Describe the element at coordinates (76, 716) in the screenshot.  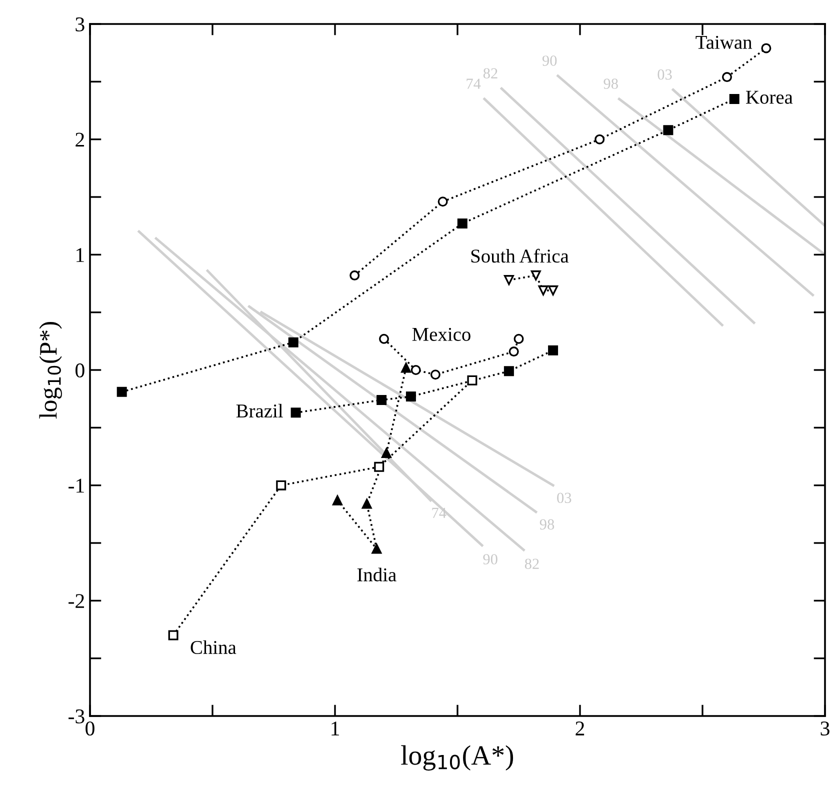
I see `y-tick-label: -3` at that location.